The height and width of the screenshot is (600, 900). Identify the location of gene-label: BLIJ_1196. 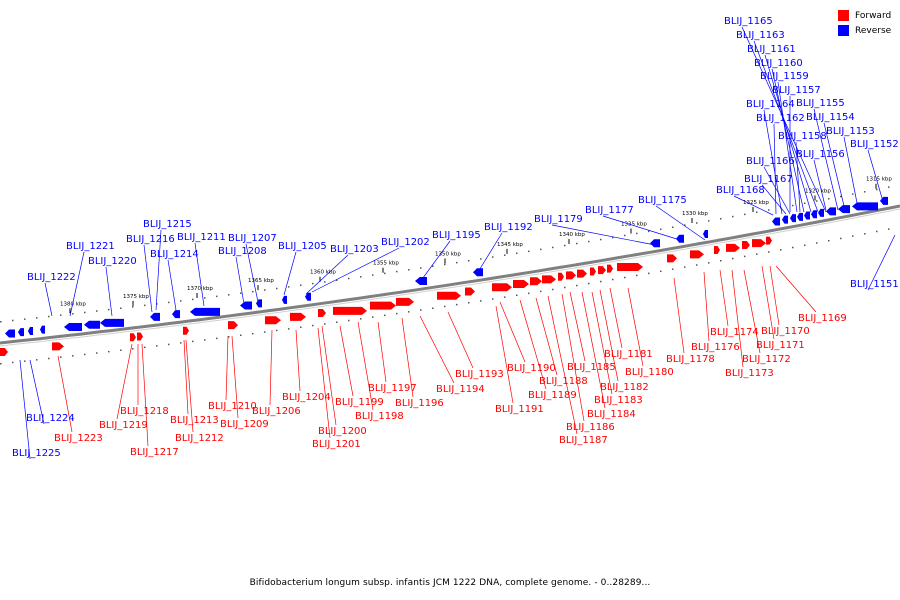
(419, 403).